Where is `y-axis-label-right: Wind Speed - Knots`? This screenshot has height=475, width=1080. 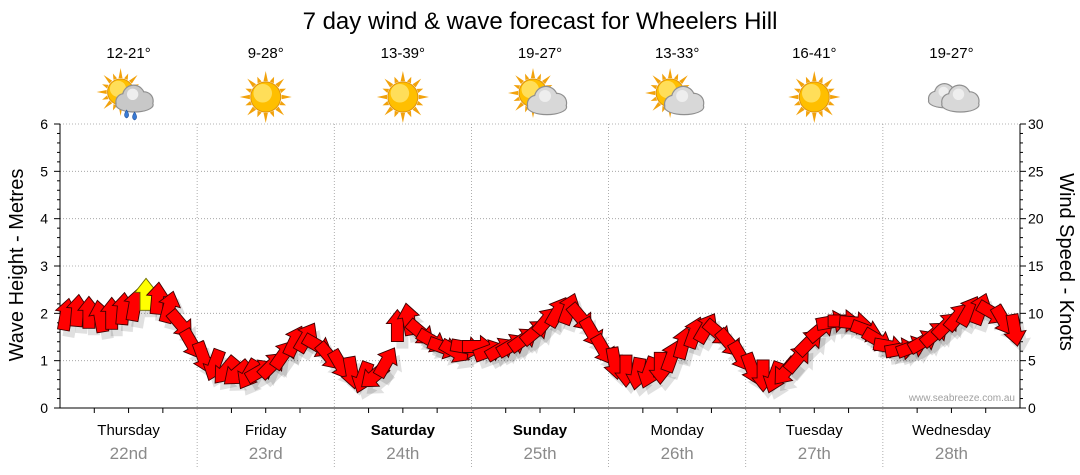
y-axis-label-right: Wind Speed - Knots is located at coordinates (1066, 262).